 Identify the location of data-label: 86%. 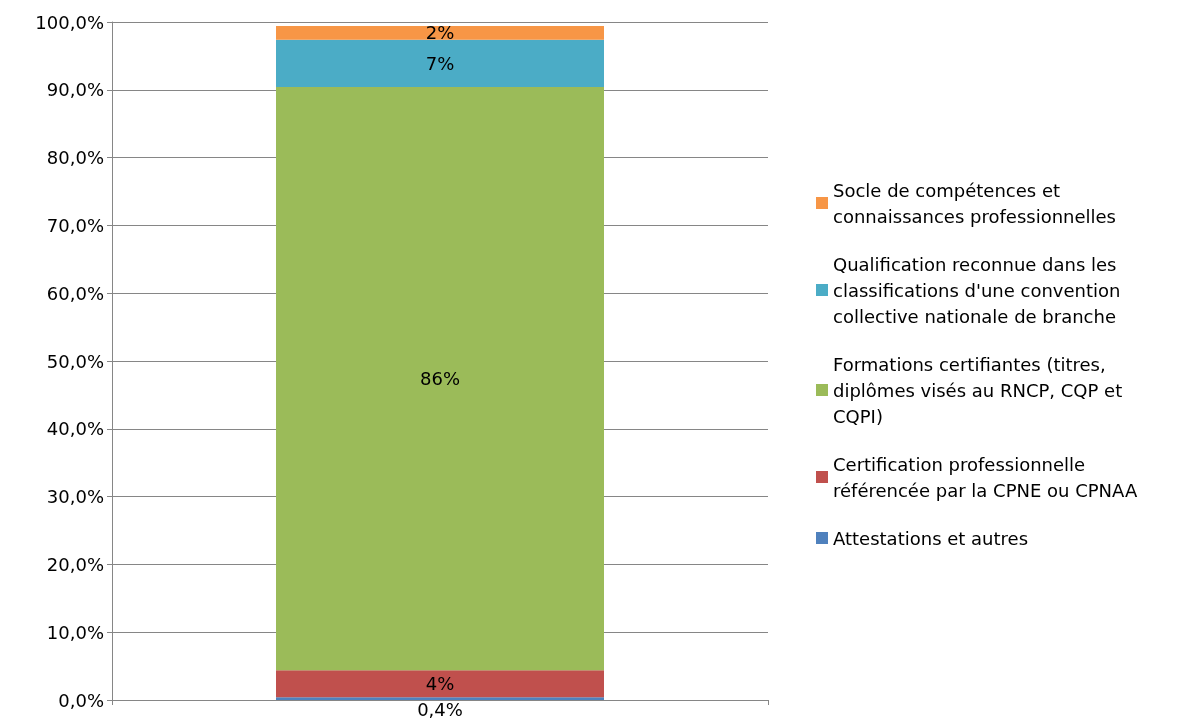
(440, 379).